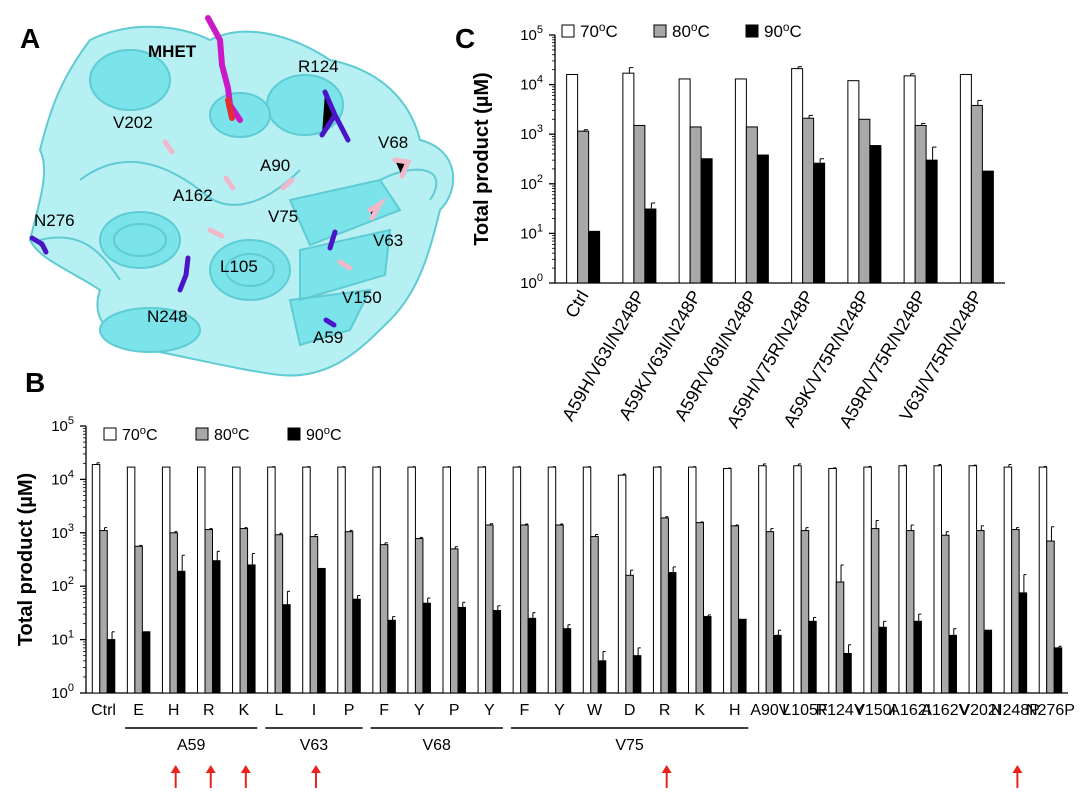 This screenshot has width=1080, height=793. Describe the element at coordinates (769, 710) in the screenshot. I see `panel-b-category-label: A90V` at that location.